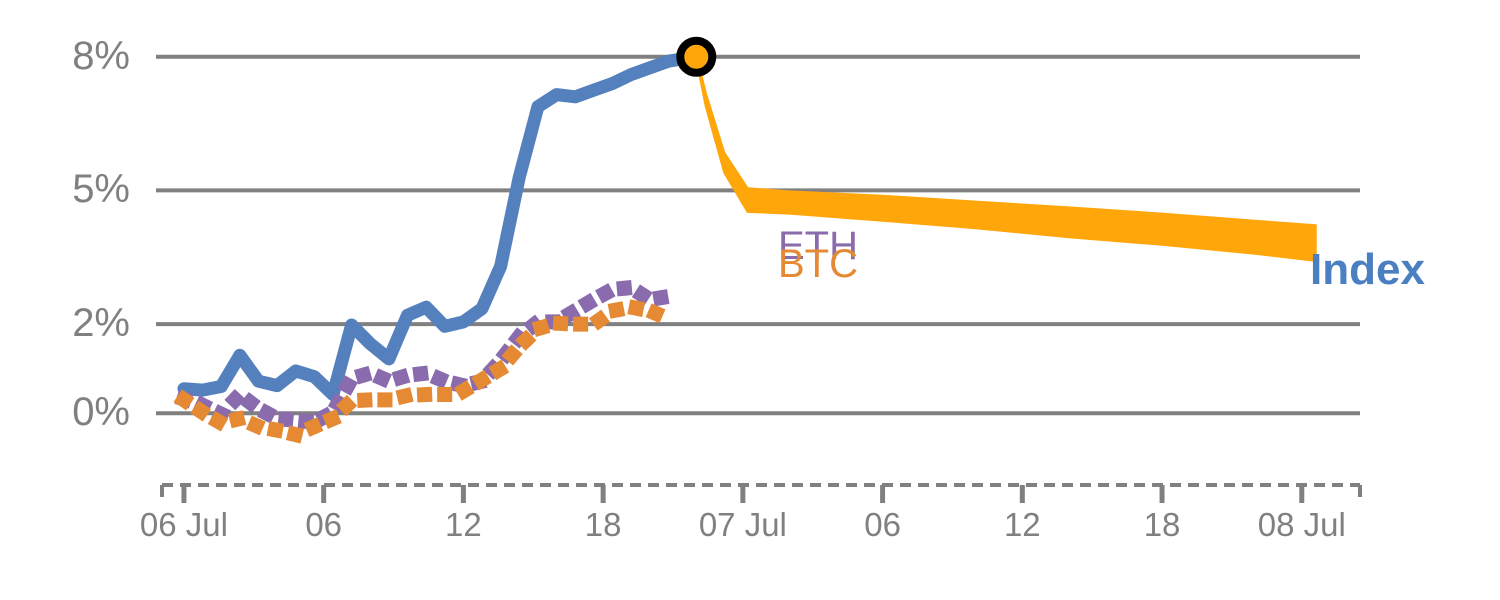 Image resolution: width=1500 pixels, height=600 pixels. I want to click on y-tick-label: 0%, so click(101, 412).